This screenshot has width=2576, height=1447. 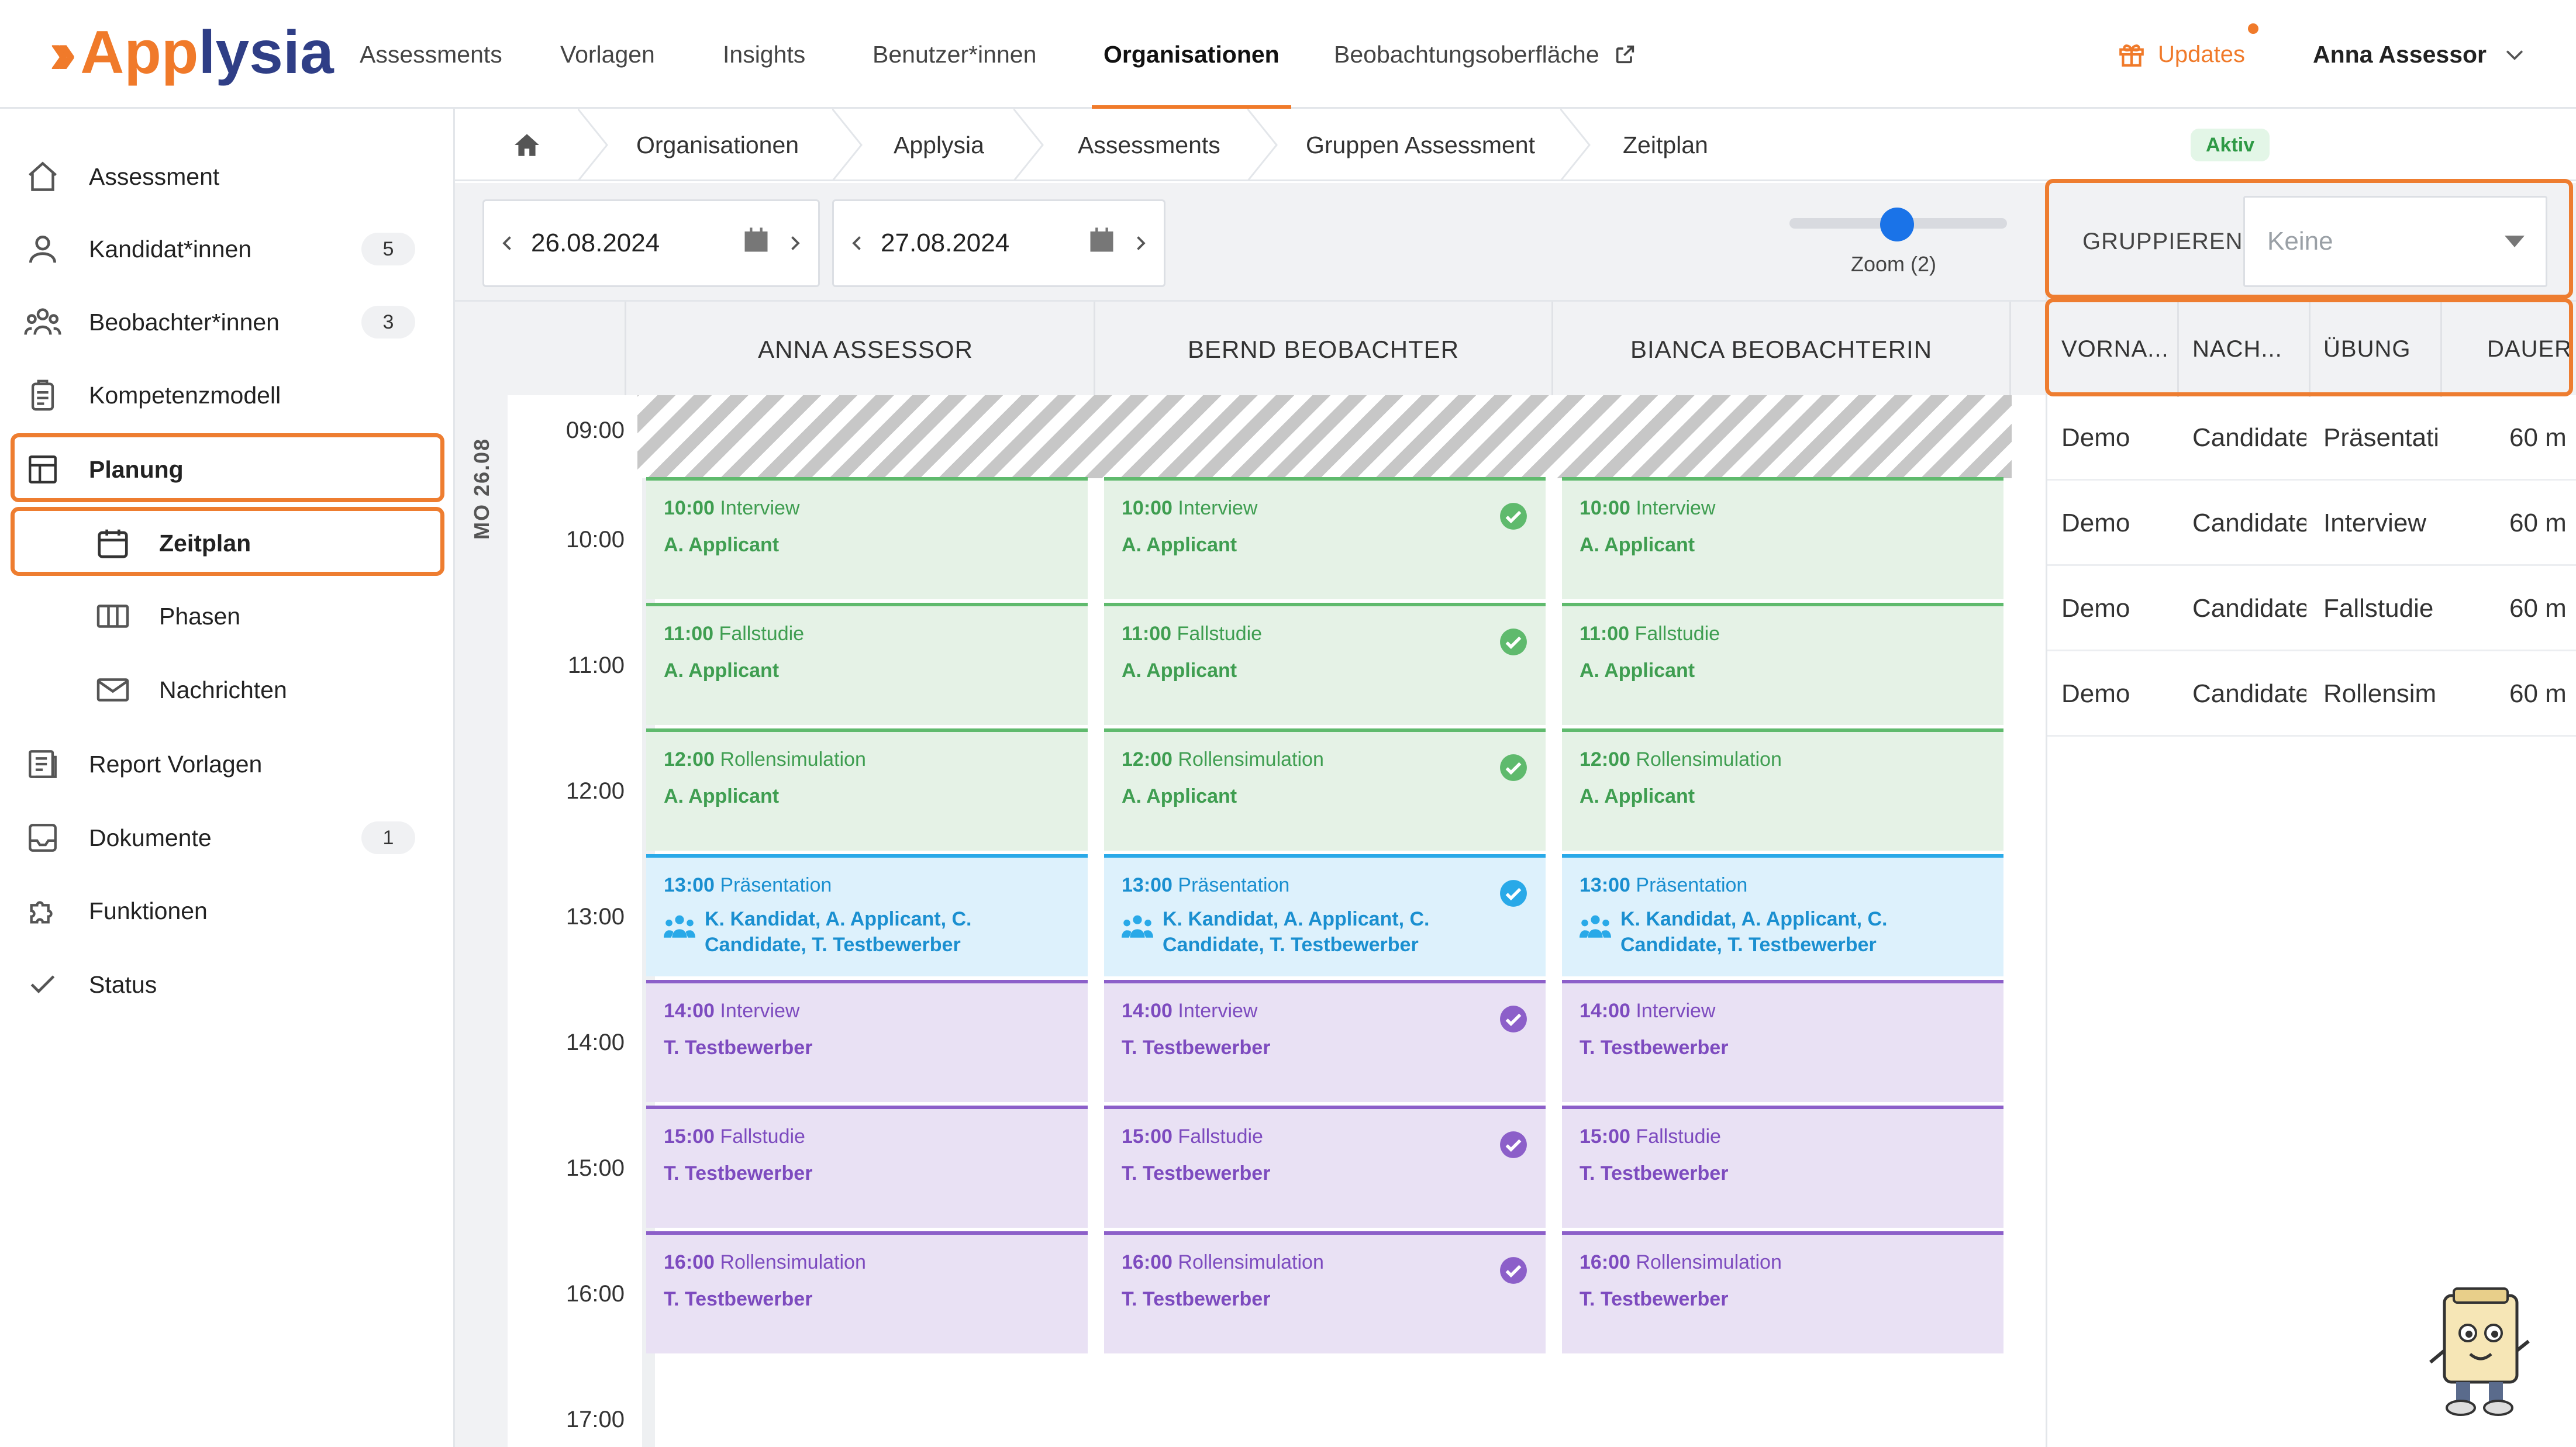 I want to click on nav-beobachtungsoberflaeche: Beobachtungsoberfläche, so click(x=1486, y=54).